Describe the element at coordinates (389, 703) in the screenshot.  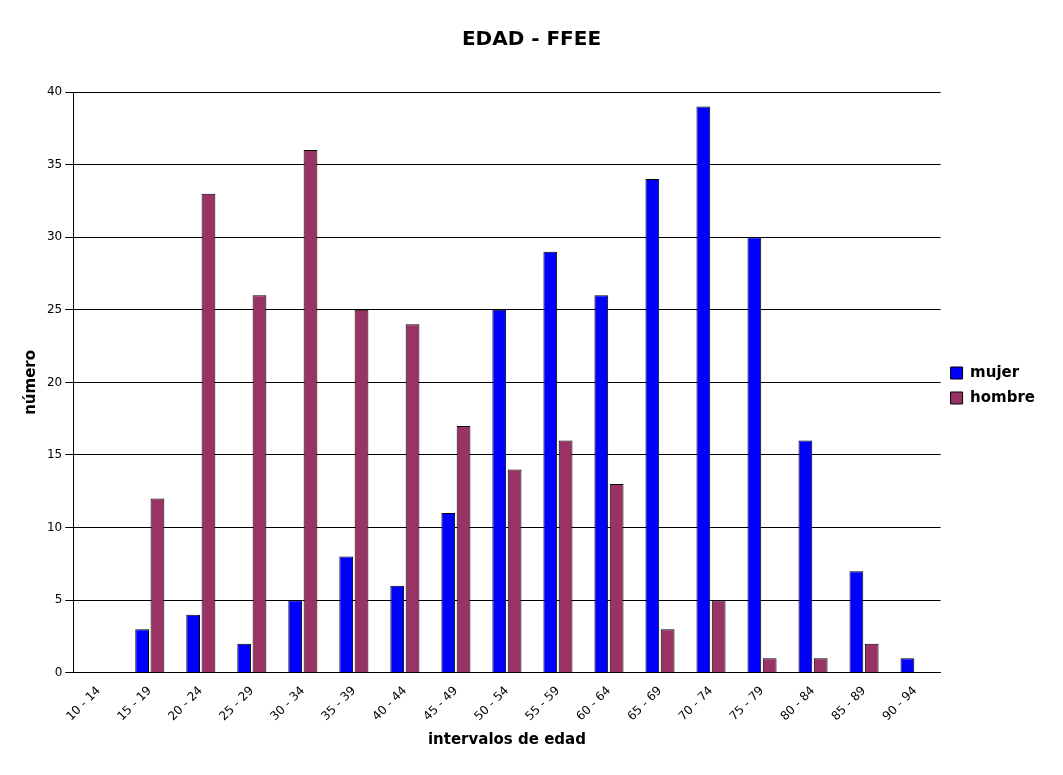
I see `x-tick-label: 40 - 44` at that location.